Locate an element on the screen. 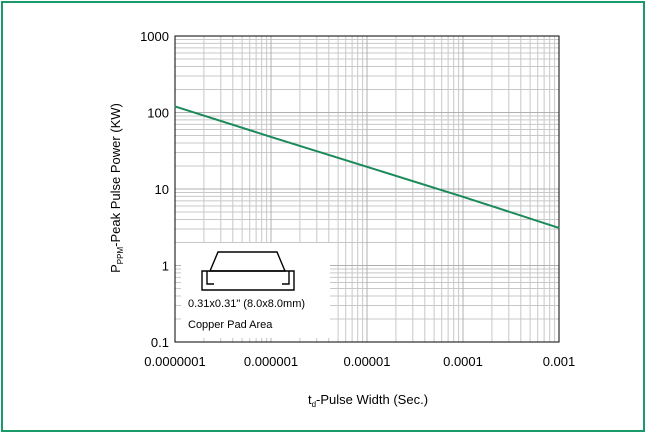 This screenshot has height=433, width=646. x-axis-label-main: t is located at coordinates (310, 399).